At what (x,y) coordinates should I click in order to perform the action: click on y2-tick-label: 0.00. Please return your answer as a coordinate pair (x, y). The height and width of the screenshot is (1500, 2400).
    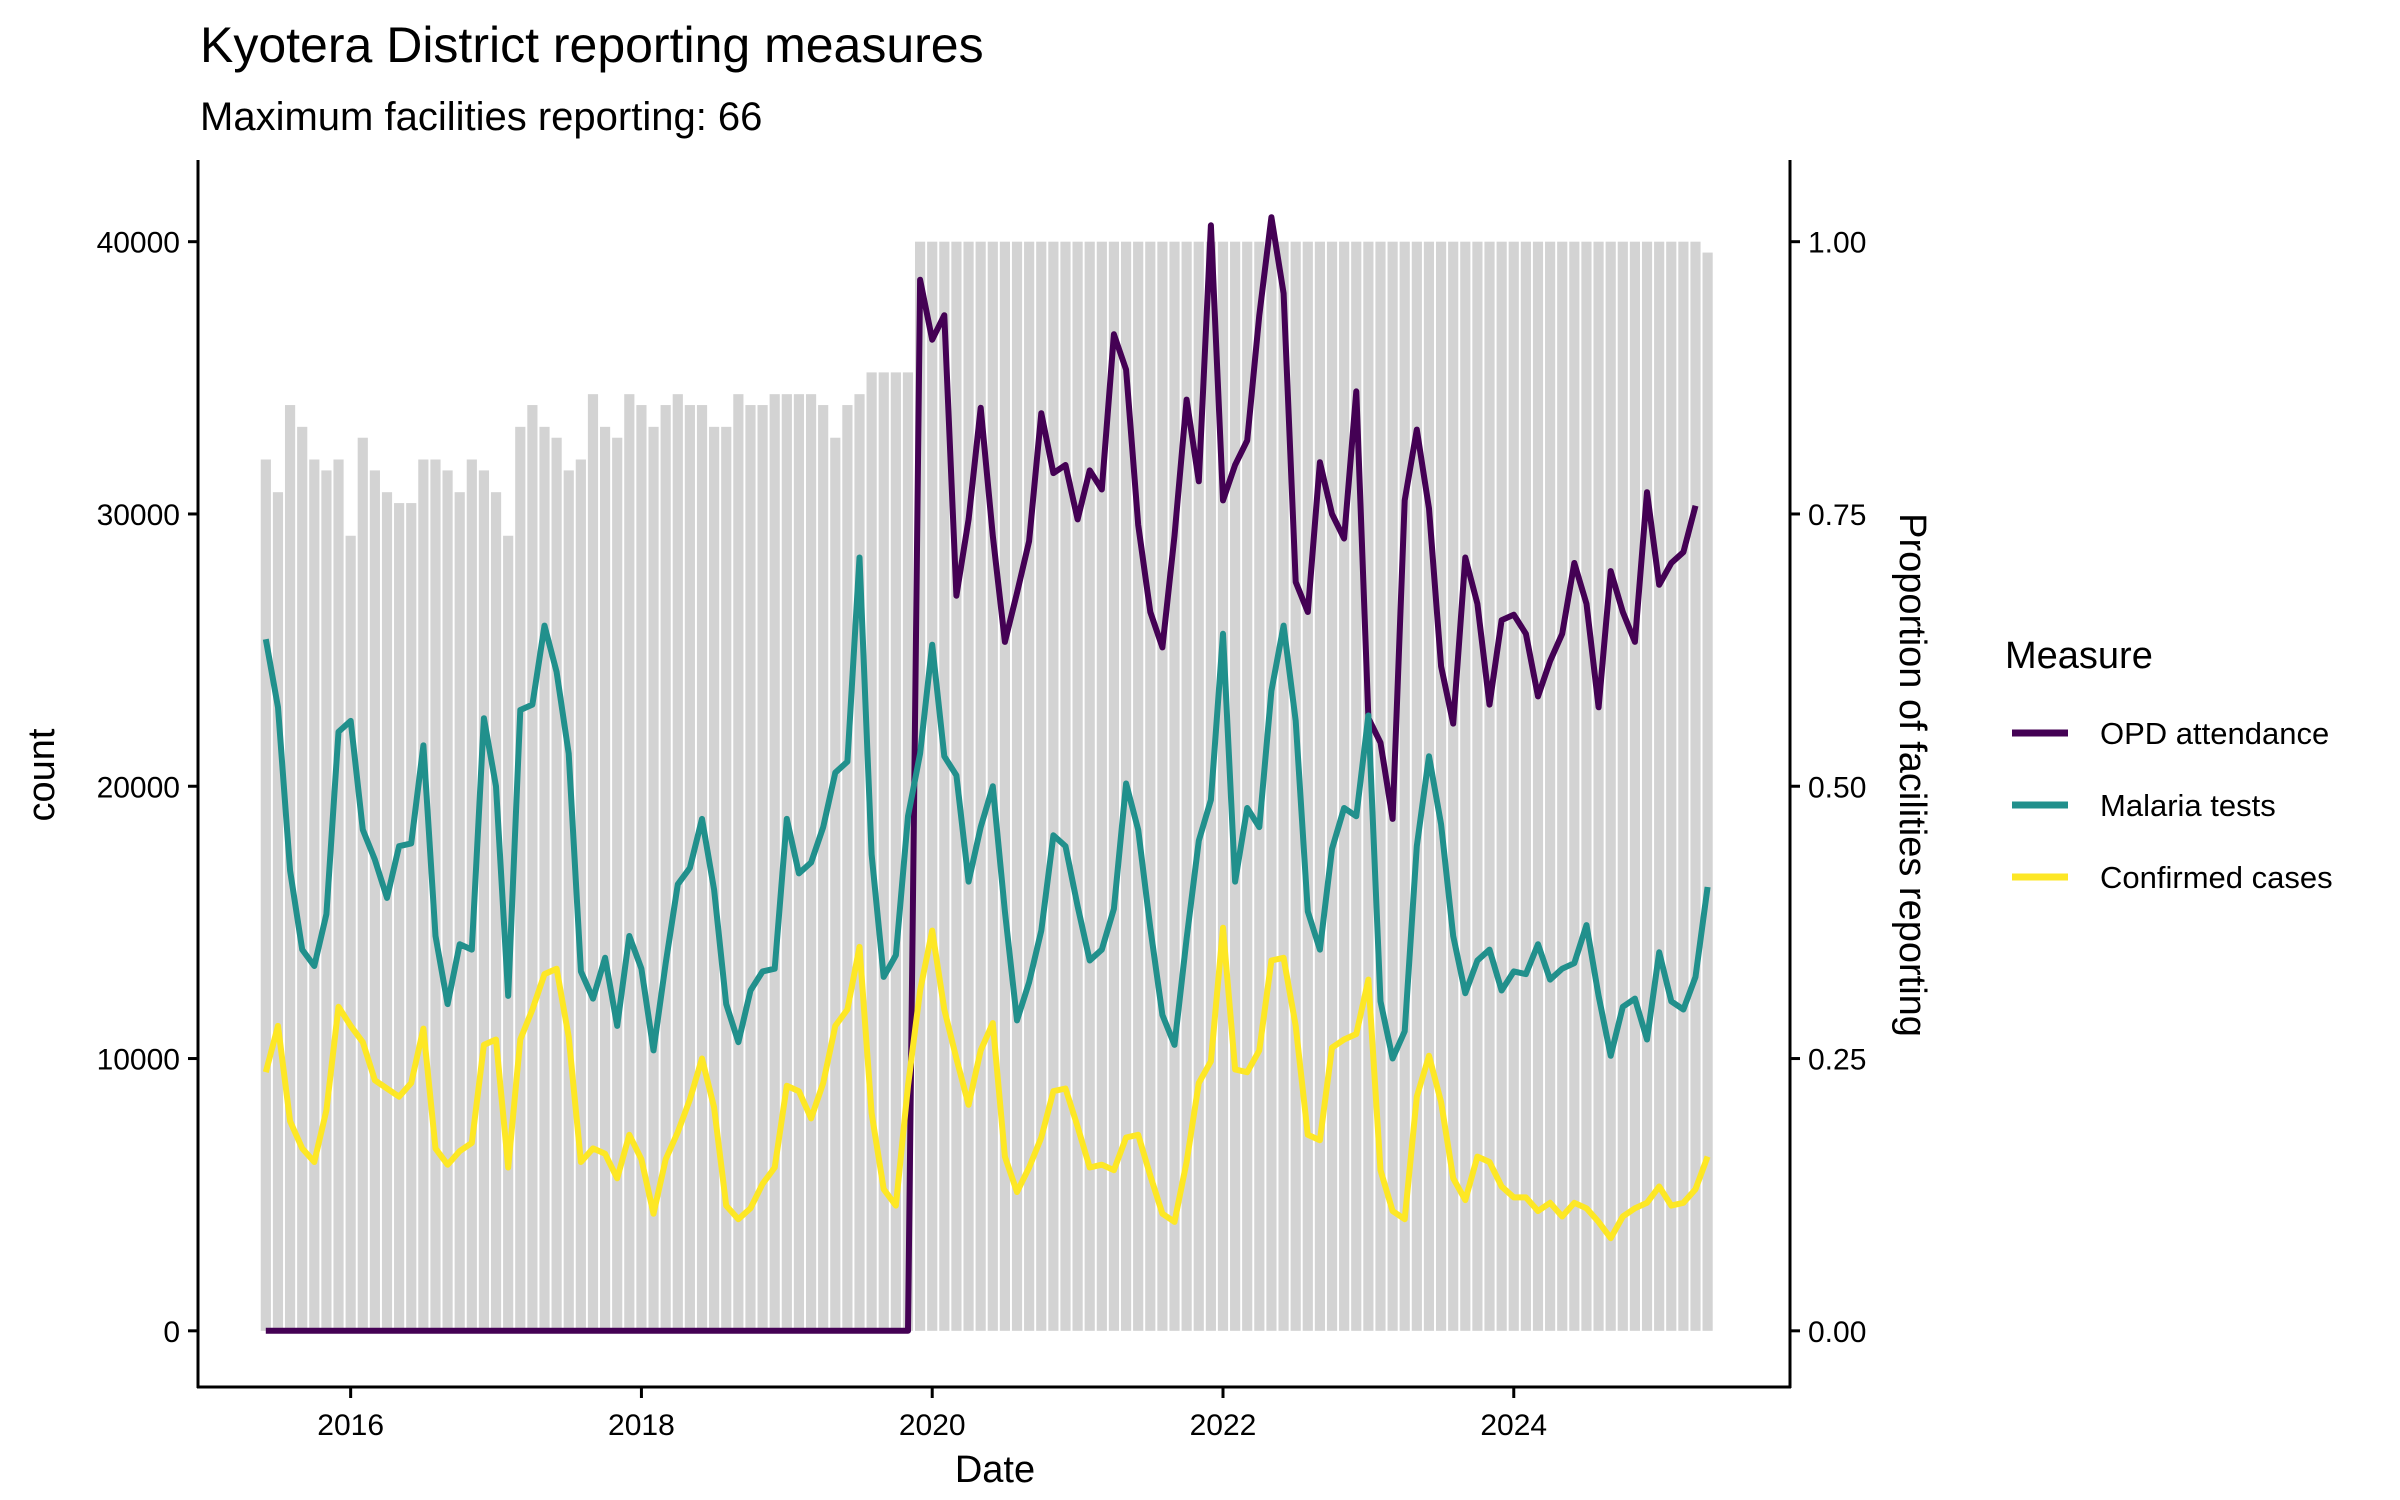
    Looking at the image, I should click on (1837, 1332).